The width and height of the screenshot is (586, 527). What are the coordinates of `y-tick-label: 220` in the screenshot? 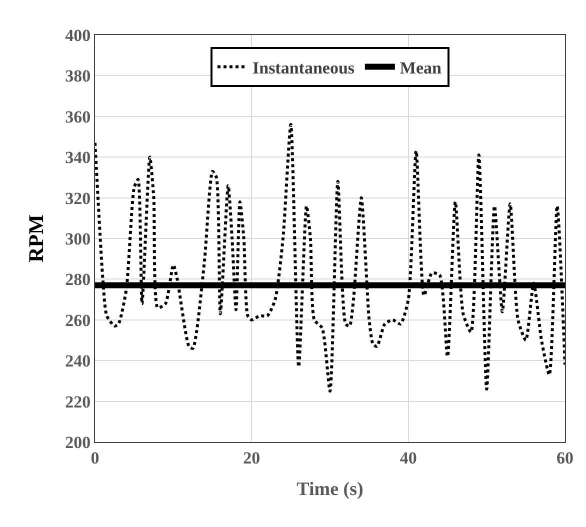 It's located at (78, 402).